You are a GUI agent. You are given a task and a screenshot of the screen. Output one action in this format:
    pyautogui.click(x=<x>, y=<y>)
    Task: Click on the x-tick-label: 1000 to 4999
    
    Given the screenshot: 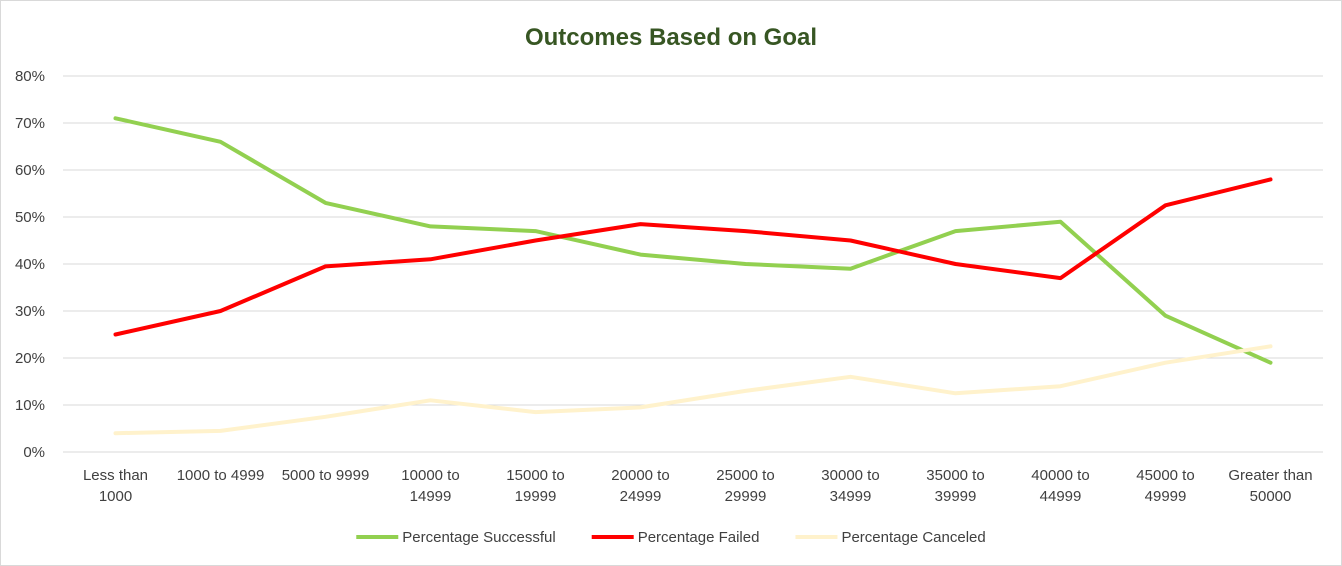 What is the action you would take?
    pyautogui.click(x=221, y=475)
    